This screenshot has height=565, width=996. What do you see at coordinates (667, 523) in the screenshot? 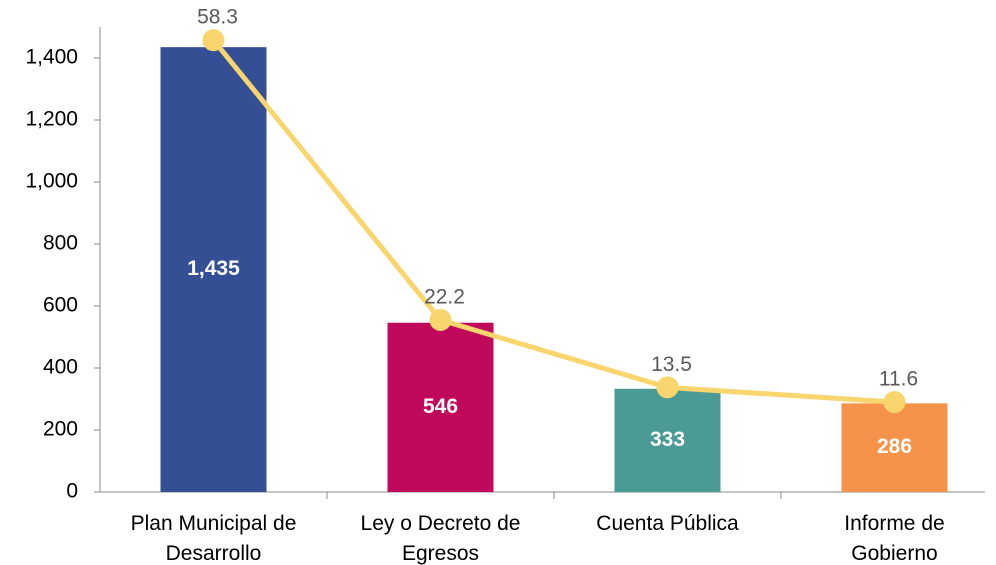
I see `x-tick-label: Cuenta Pública` at bounding box center [667, 523].